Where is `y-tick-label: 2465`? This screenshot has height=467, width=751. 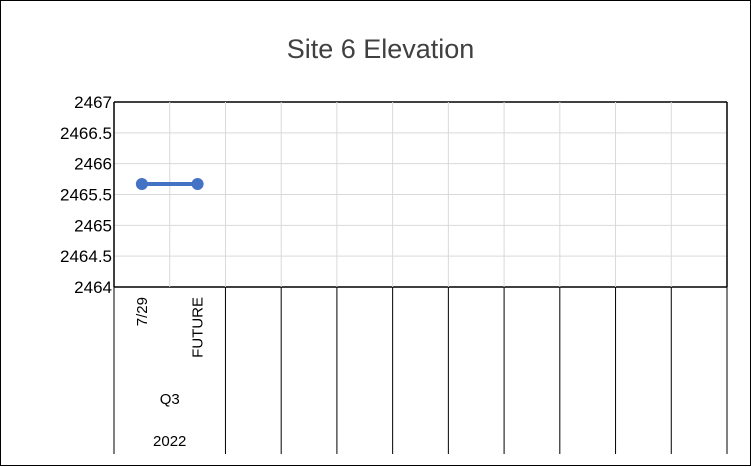
y-tick-label: 2465 is located at coordinates (93, 225).